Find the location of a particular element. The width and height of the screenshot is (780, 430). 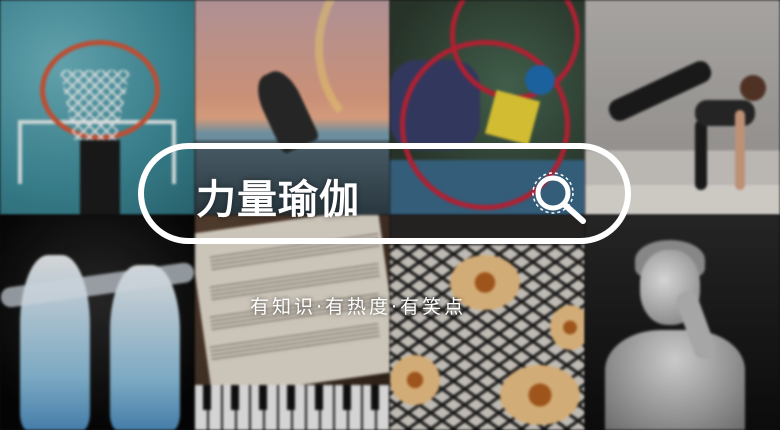

dancer-sunset-photo is located at coordinates (292, 107).